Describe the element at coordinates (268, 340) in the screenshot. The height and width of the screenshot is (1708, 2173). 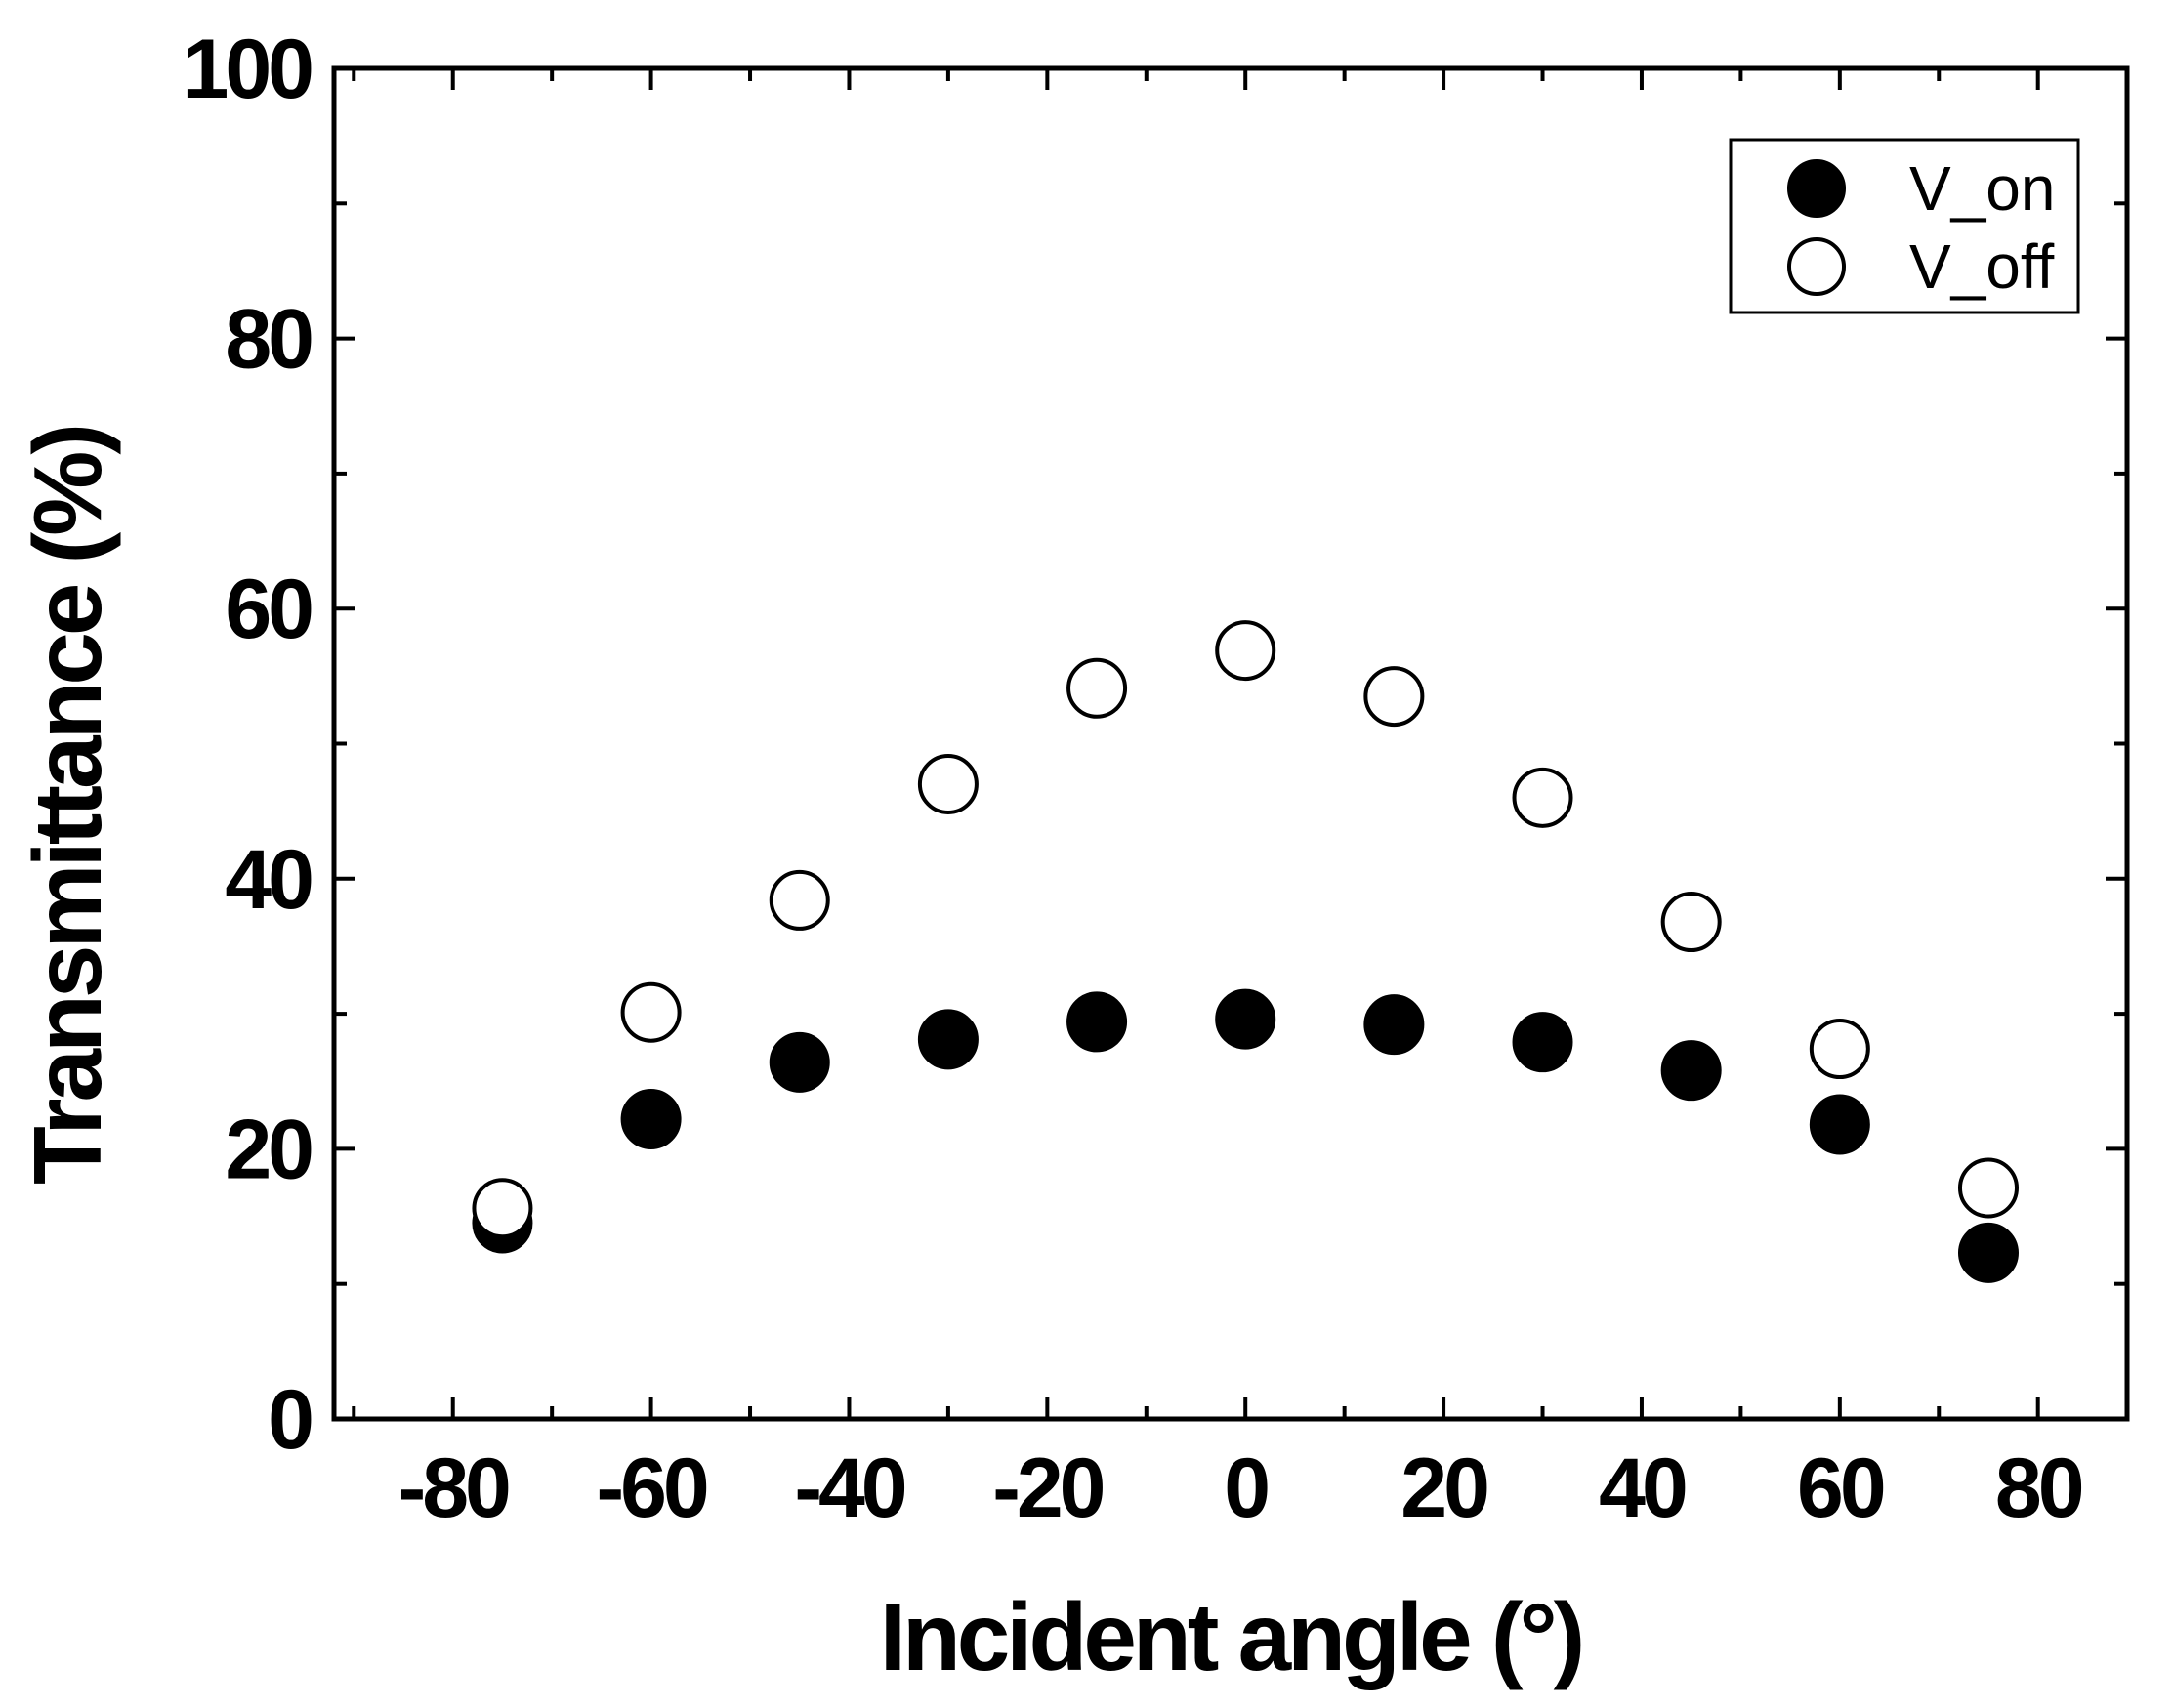
I see `y-tick-label: 80` at that location.